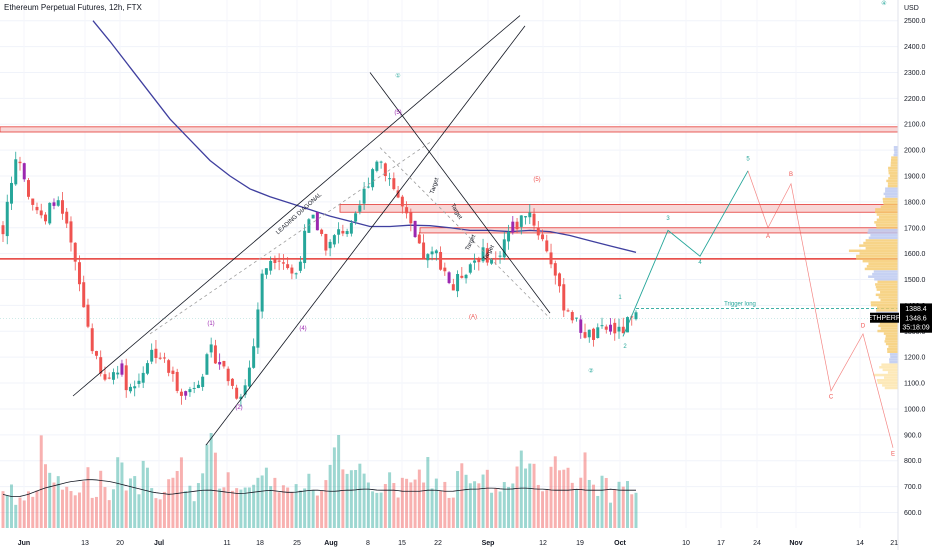 Image resolution: width=932 pixels, height=550 pixels. What do you see at coordinates (620, 543) in the screenshot?
I see `time-tick-label: Oct` at bounding box center [620, 543].